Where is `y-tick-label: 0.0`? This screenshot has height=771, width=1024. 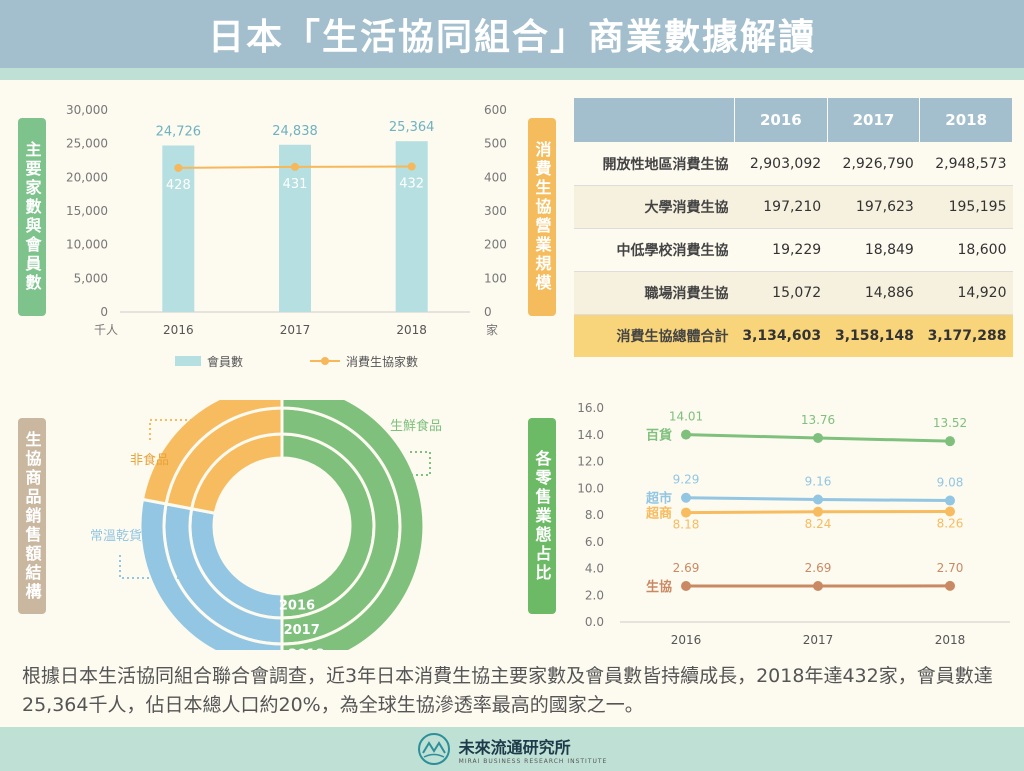
y-tick-label: 0.0 is located at coordinates (594, 622).